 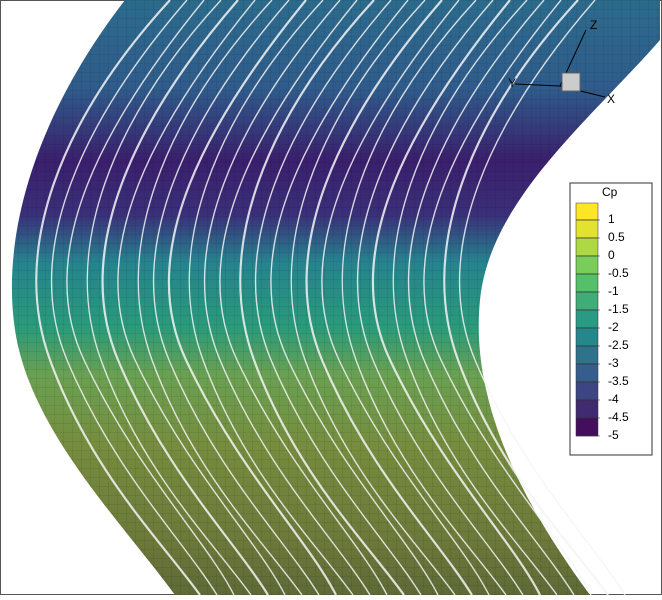 What do you see at coordinates (613, 399) in the screenshot?
I see `colorbar-label: -4` at bounding box center [613, 399].